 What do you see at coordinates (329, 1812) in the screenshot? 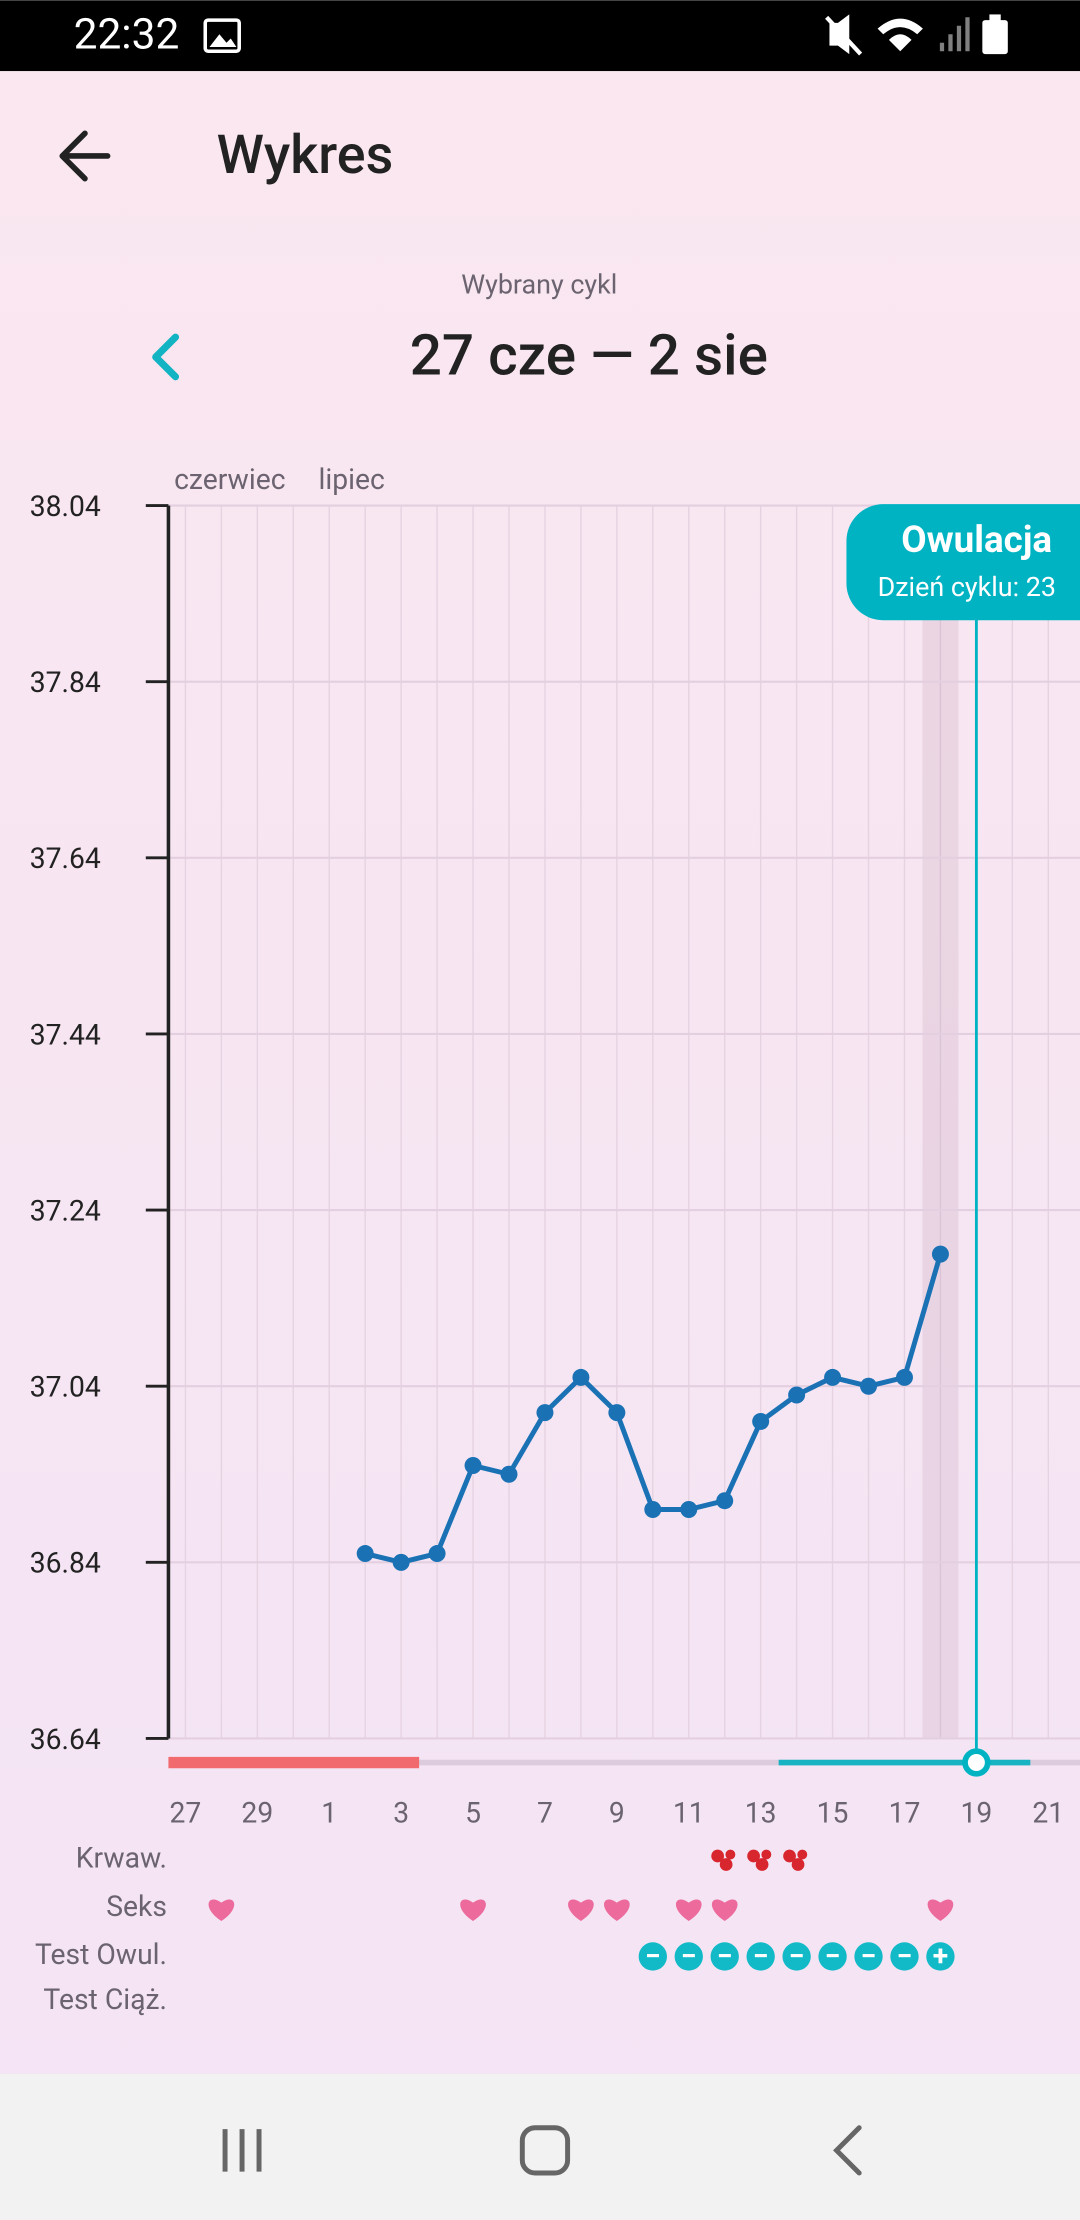
I see `x-tick-label: 1` at bounding box center [329, 1812].